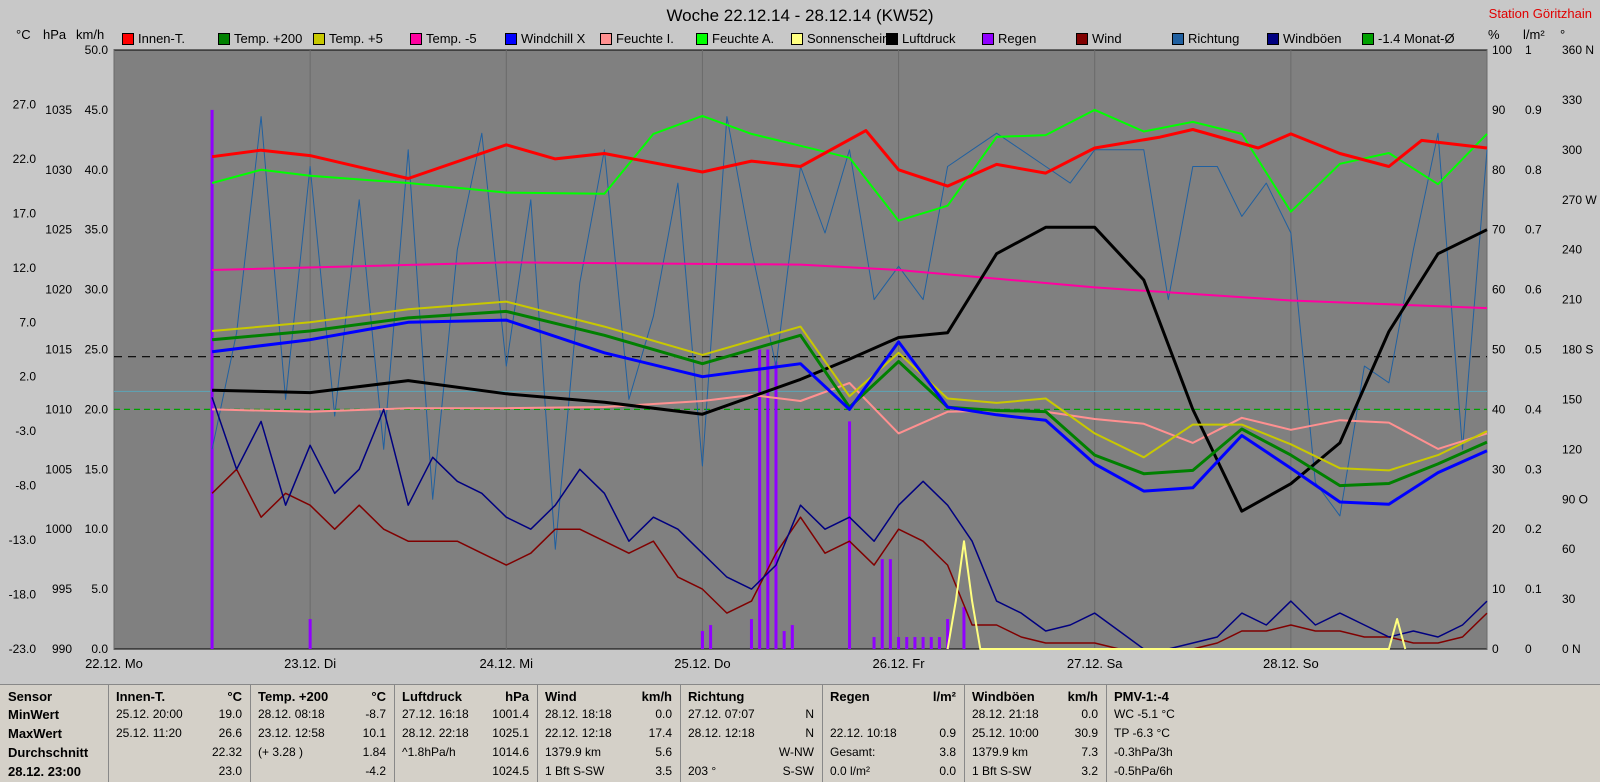  Describe the element at coordinates (25, 431) in the screenshot. I see `celsius-tick-label: -3.0` at that location.